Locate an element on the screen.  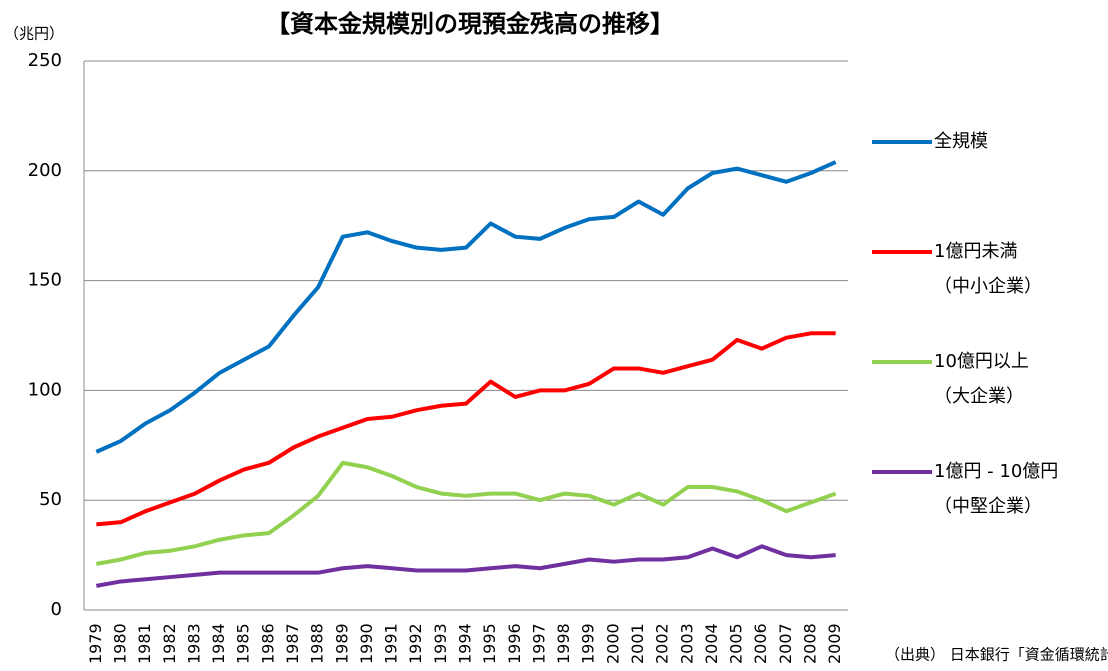
y-tick-label: 200 is located at coordinates (45, 170).